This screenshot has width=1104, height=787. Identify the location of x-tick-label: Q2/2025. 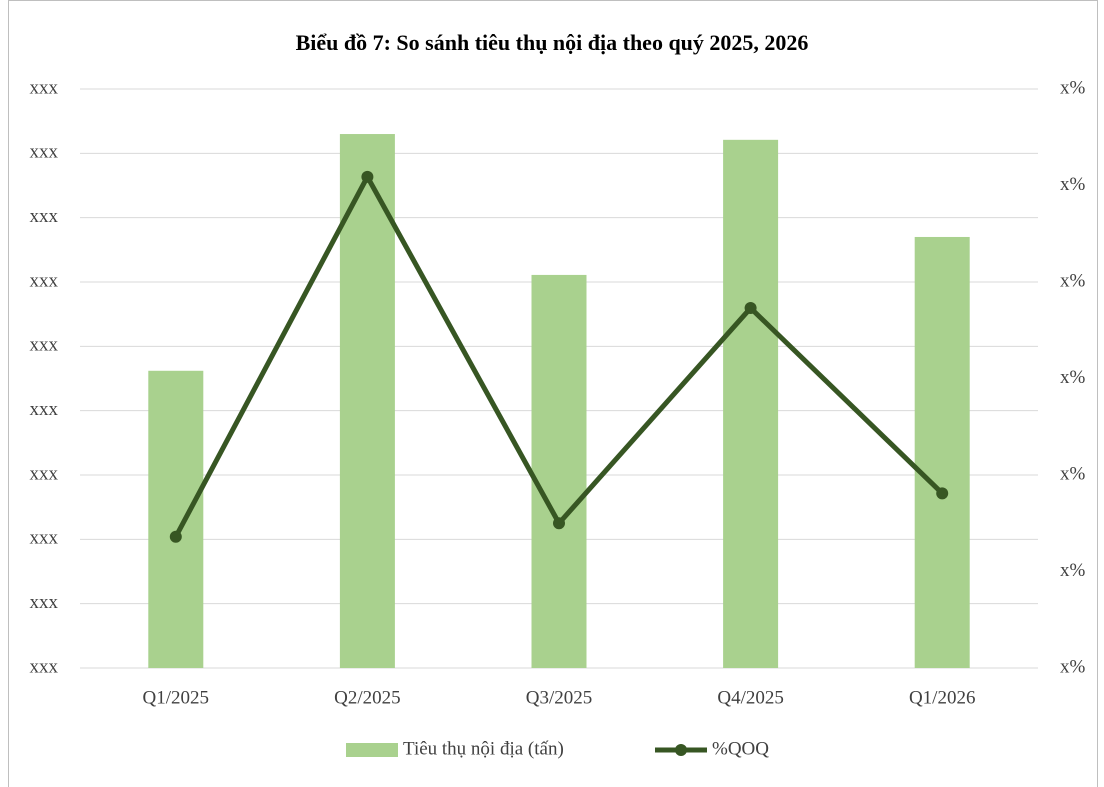
(367, 697).